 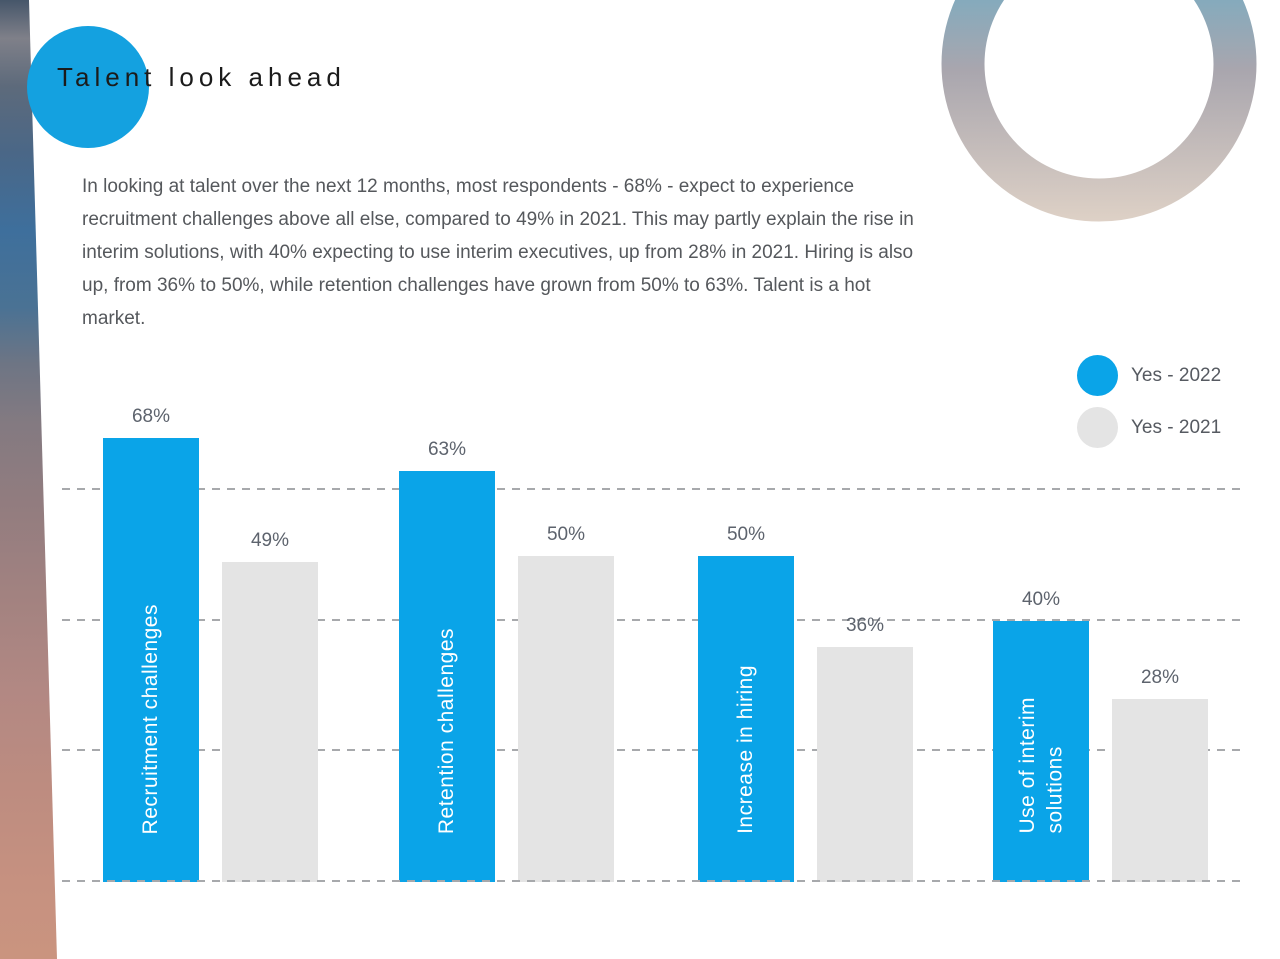 I want to click on bar-value-label: 28%, so click(x=1160, y=678).